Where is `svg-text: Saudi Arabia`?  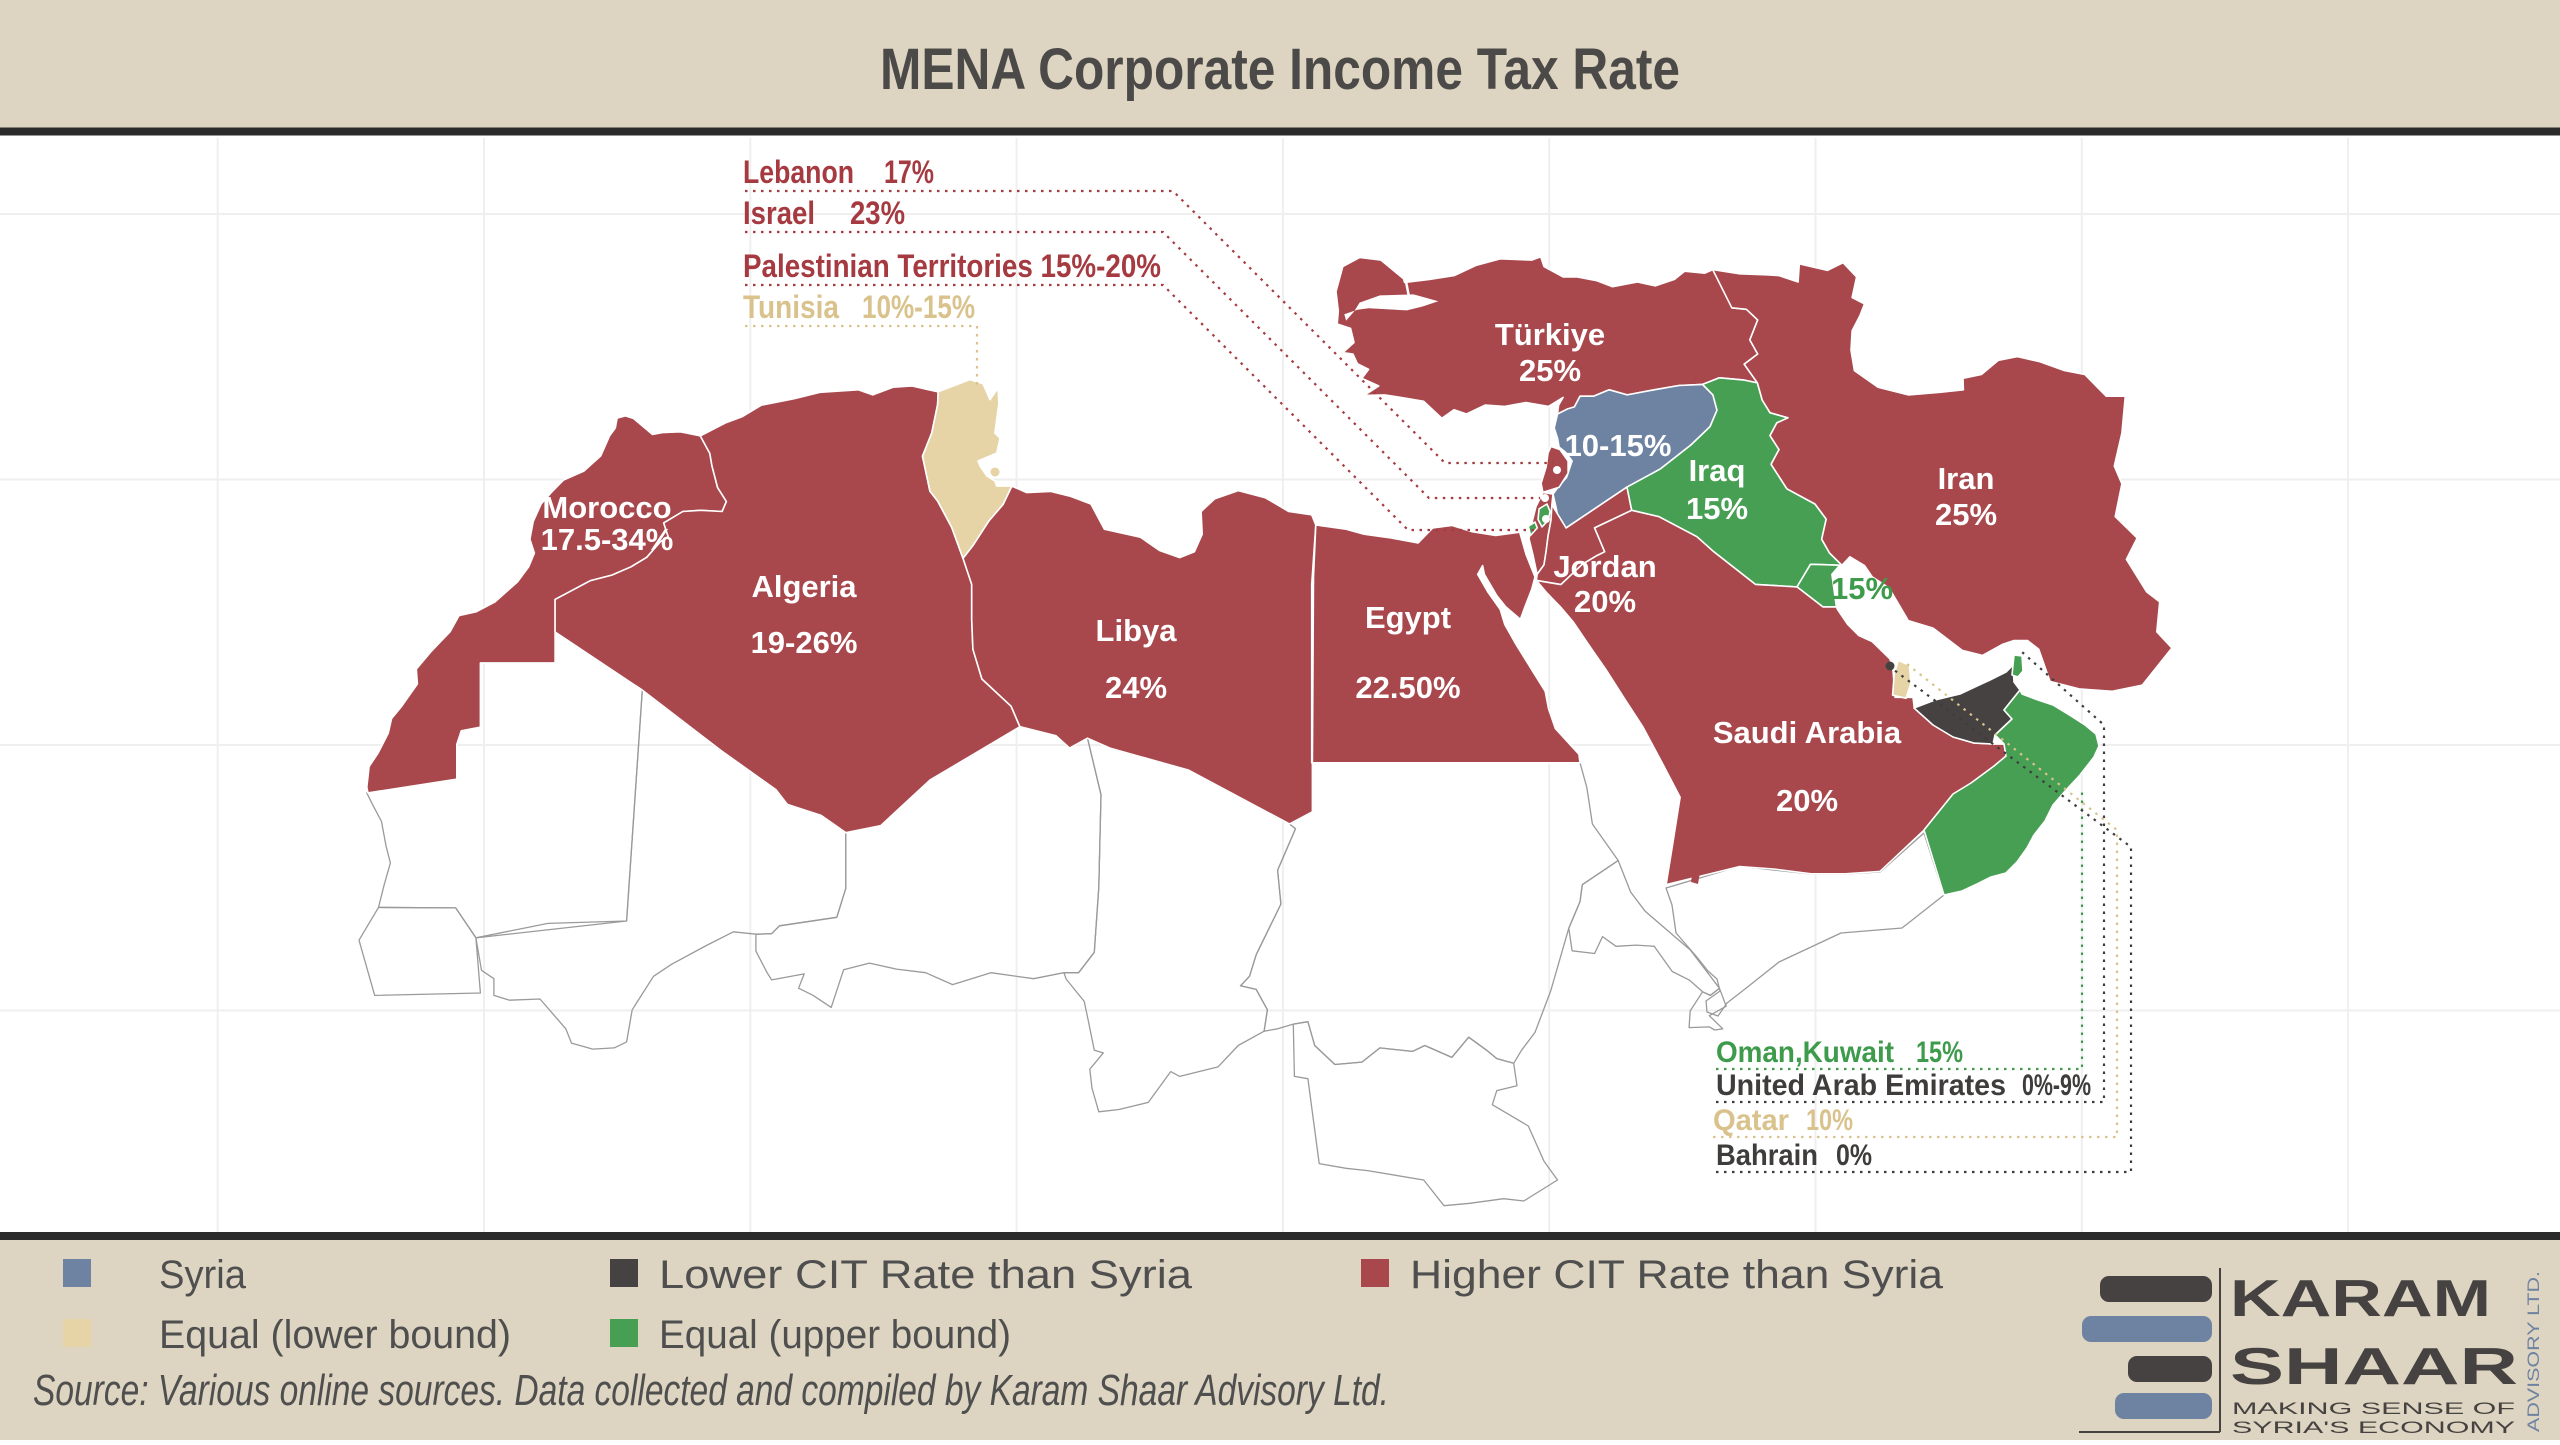
svg-text: Saudi Arabia is located at coordinates (1807, 732).